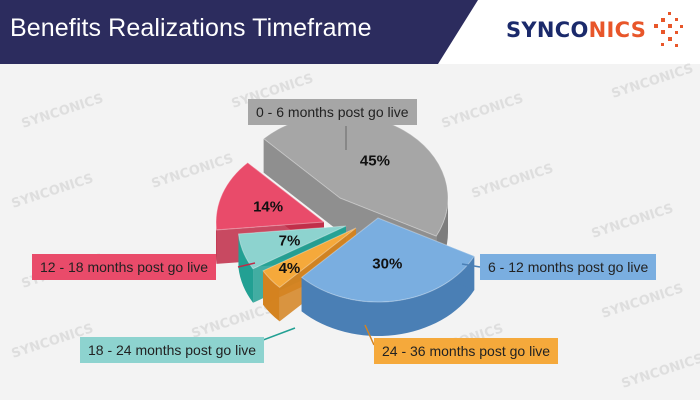 The height and width of the screenshot is (400, 700). I want to click on slice-value-label: 30%, so click(387, 264).